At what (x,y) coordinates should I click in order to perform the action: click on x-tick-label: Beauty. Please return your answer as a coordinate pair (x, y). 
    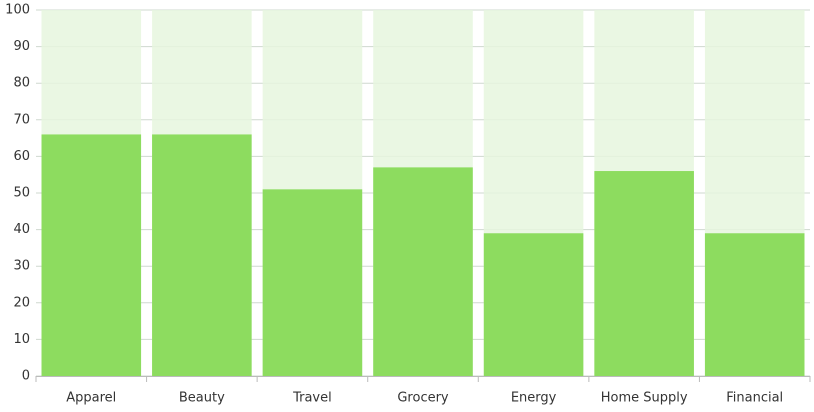
    Looking at the image, I should click on (202, 398).